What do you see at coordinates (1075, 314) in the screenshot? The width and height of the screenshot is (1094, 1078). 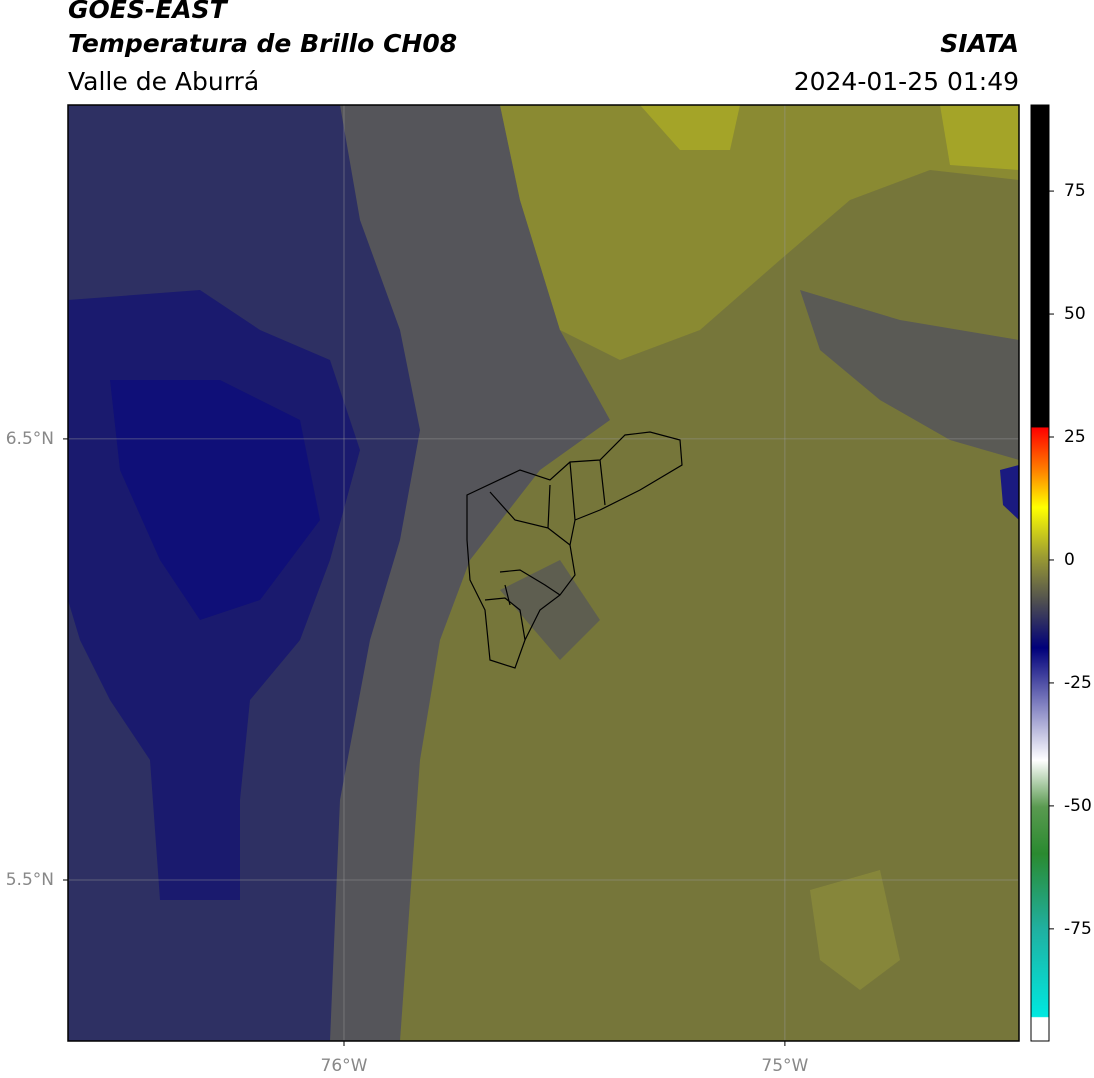 I see `colorbar-tick-label: 50` at bounding box center [1075, 314].